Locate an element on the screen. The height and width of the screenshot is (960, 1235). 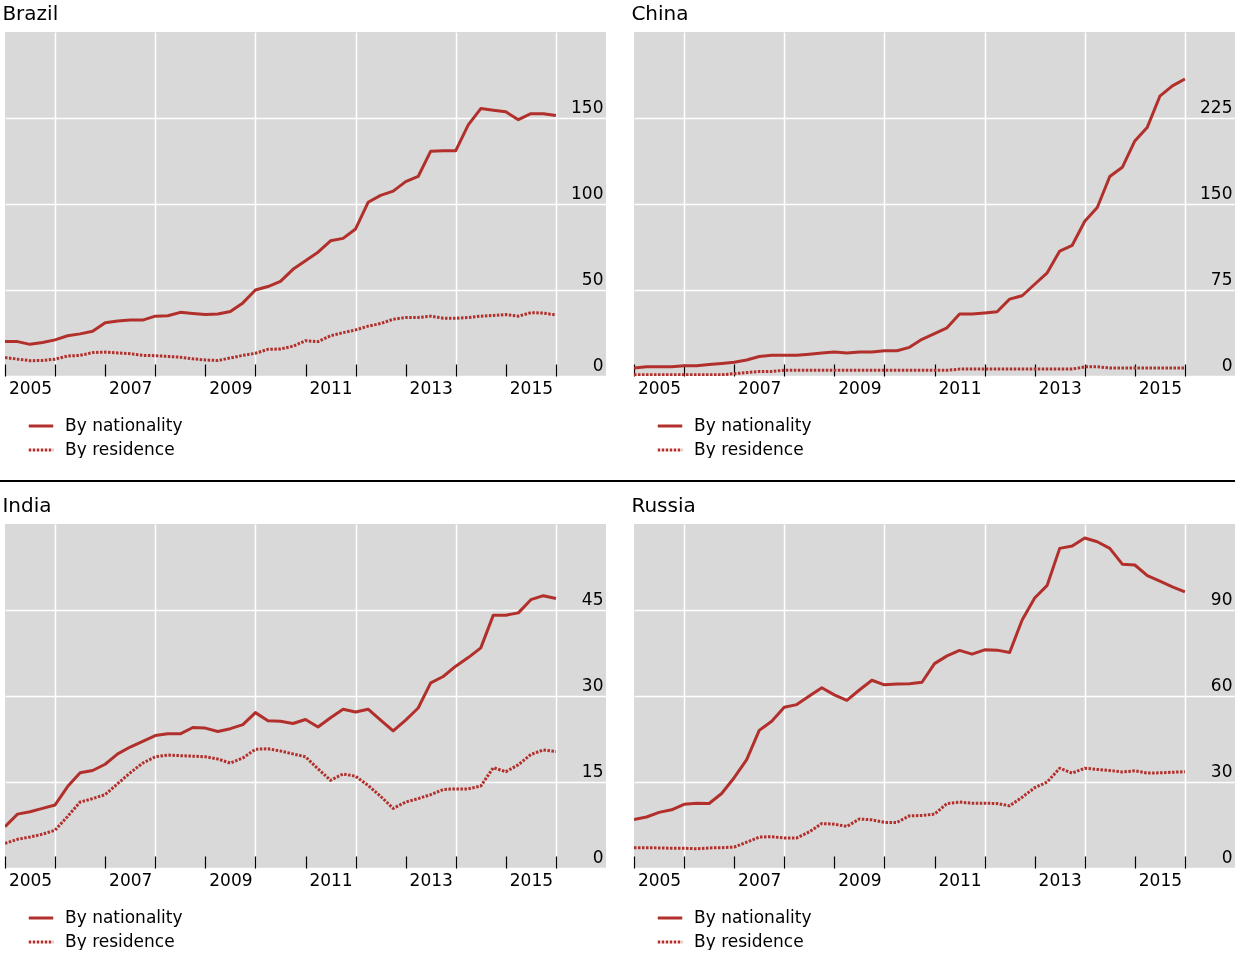
y-tick-label: 60 is located at coordinates (1221, 684).